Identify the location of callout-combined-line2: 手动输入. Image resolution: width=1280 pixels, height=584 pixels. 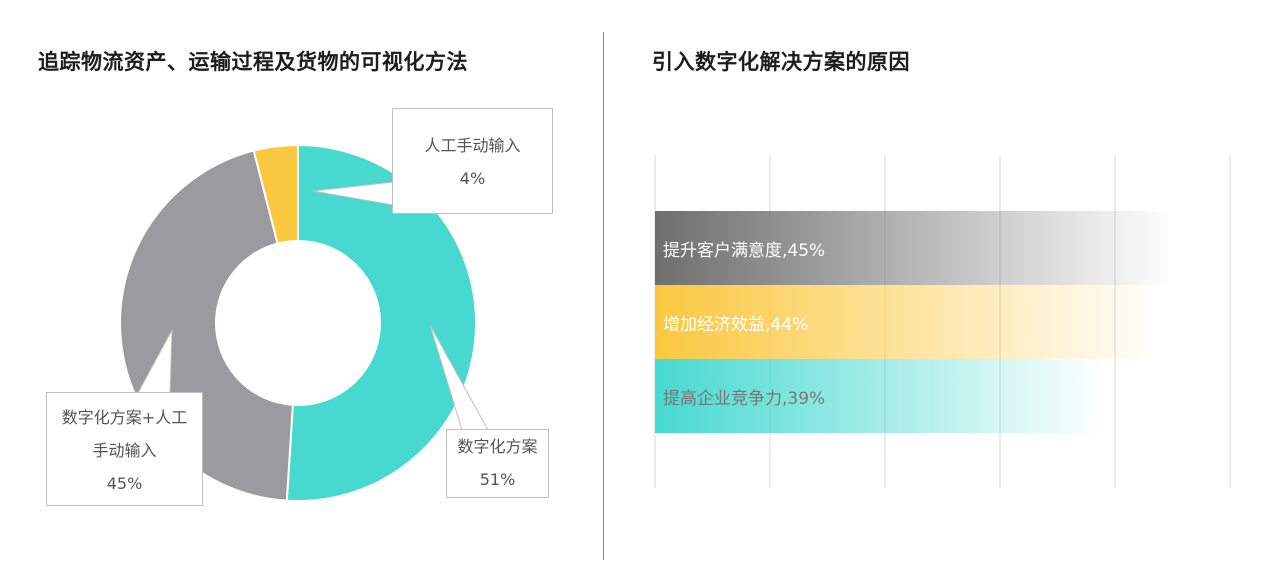
(124, 450).